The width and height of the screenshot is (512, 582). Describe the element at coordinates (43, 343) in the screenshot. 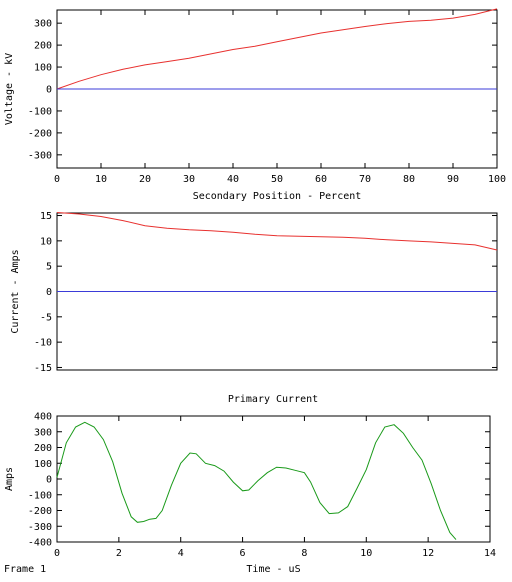

I see `y-tick-label: -10` at that location.